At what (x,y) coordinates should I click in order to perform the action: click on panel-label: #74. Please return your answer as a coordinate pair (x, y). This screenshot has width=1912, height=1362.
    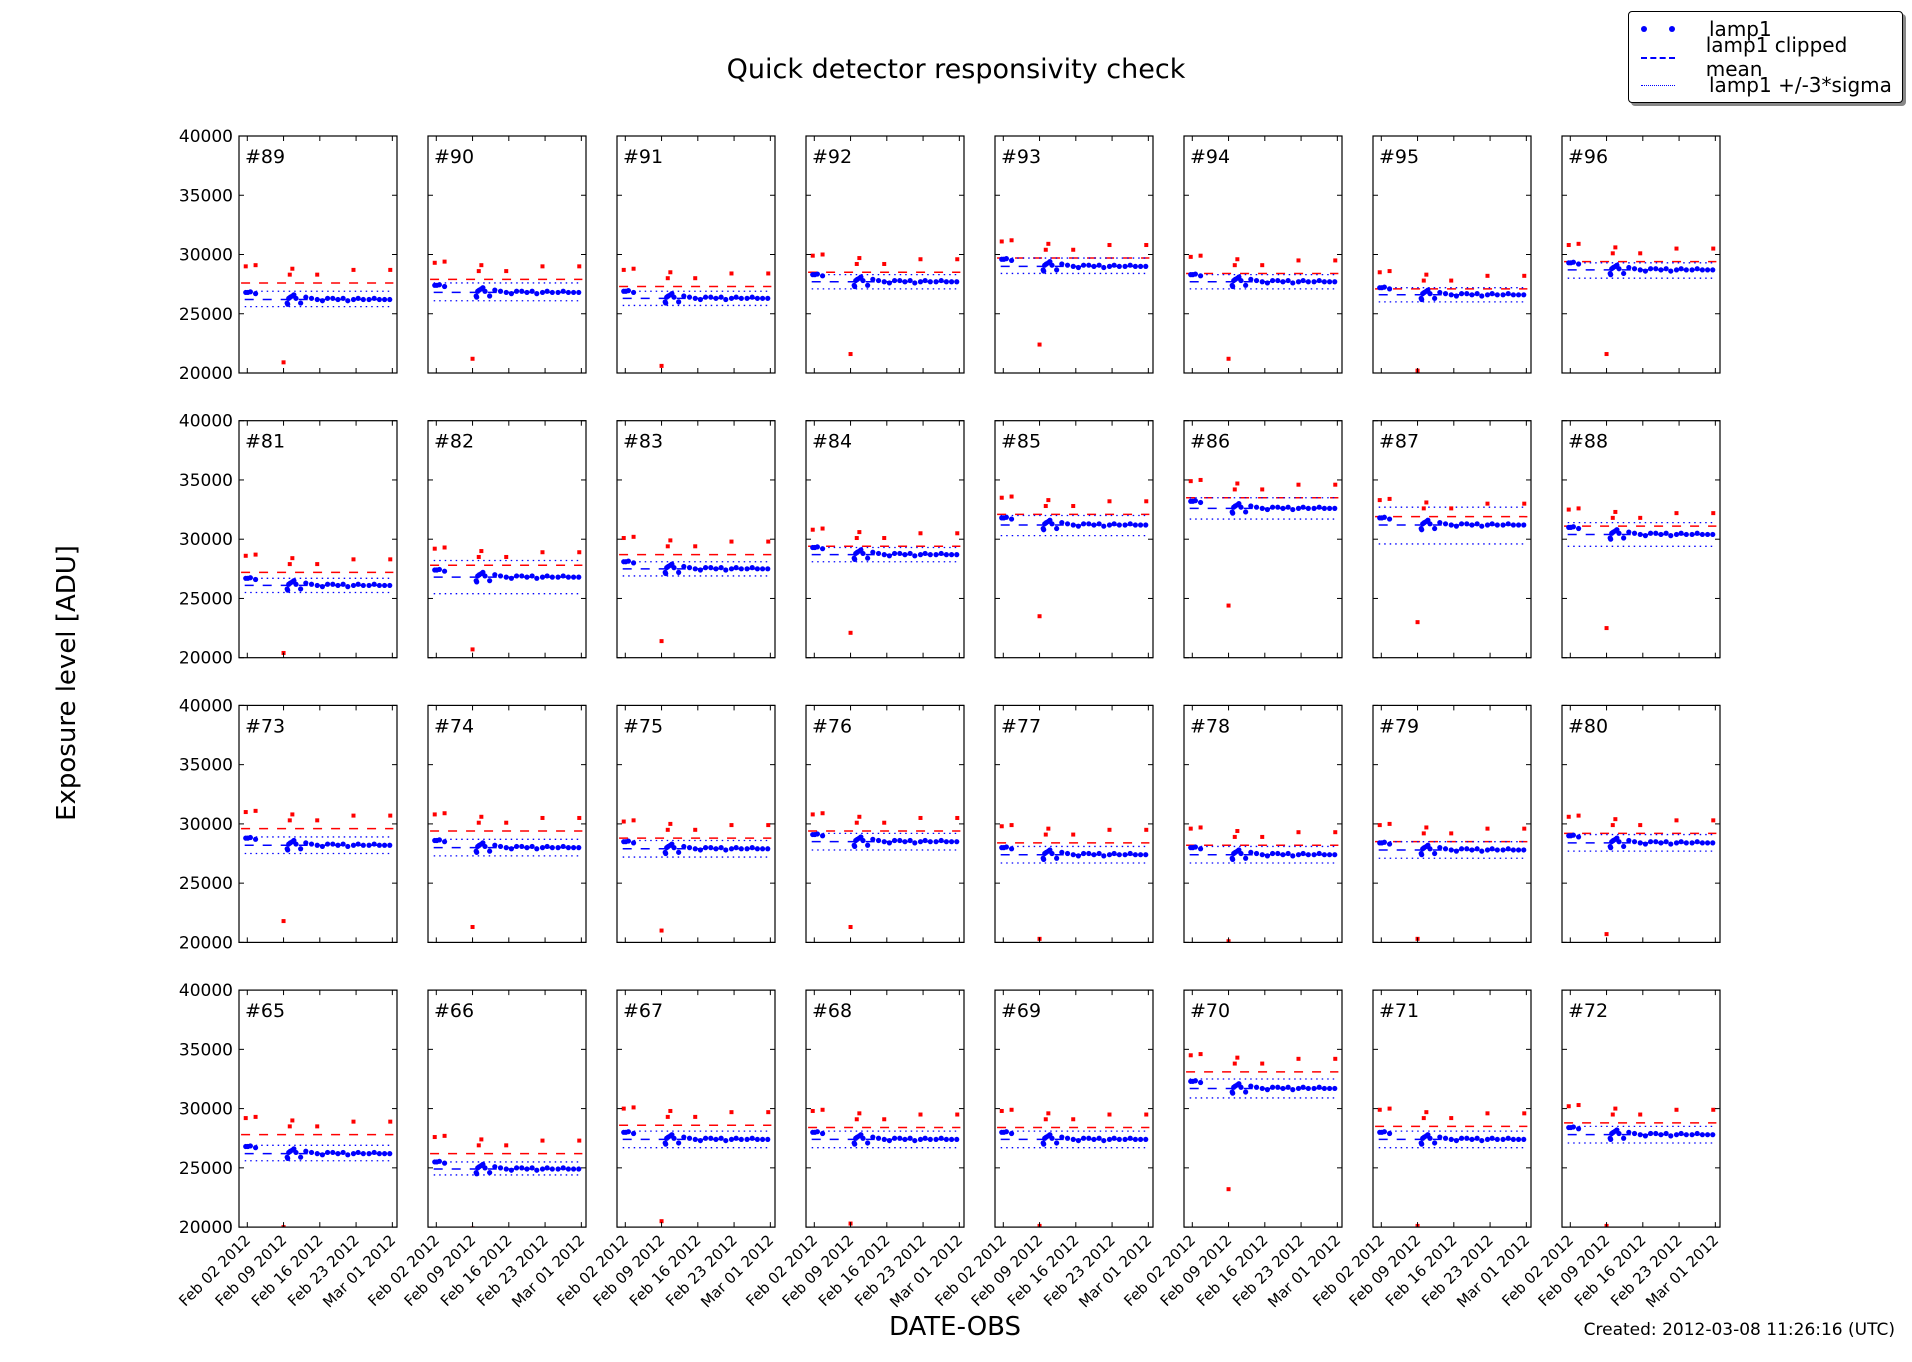
    Looking at the image, I should click on (454, 726).